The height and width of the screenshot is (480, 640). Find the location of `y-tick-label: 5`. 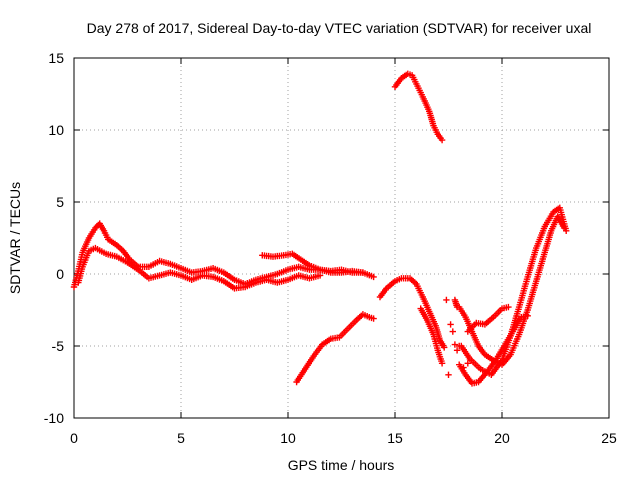

y-tick-label: 5 is located at coordinates (60, 202).